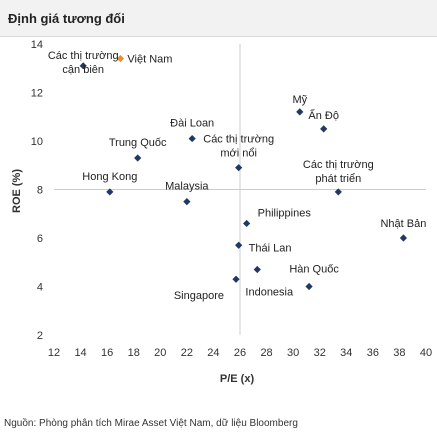 Image resolution: width=437 pixels, height=435 pixels. Describe the element at coordinates (37, 45) in the screenshot. I see `y-tick-label: 14` at that location.